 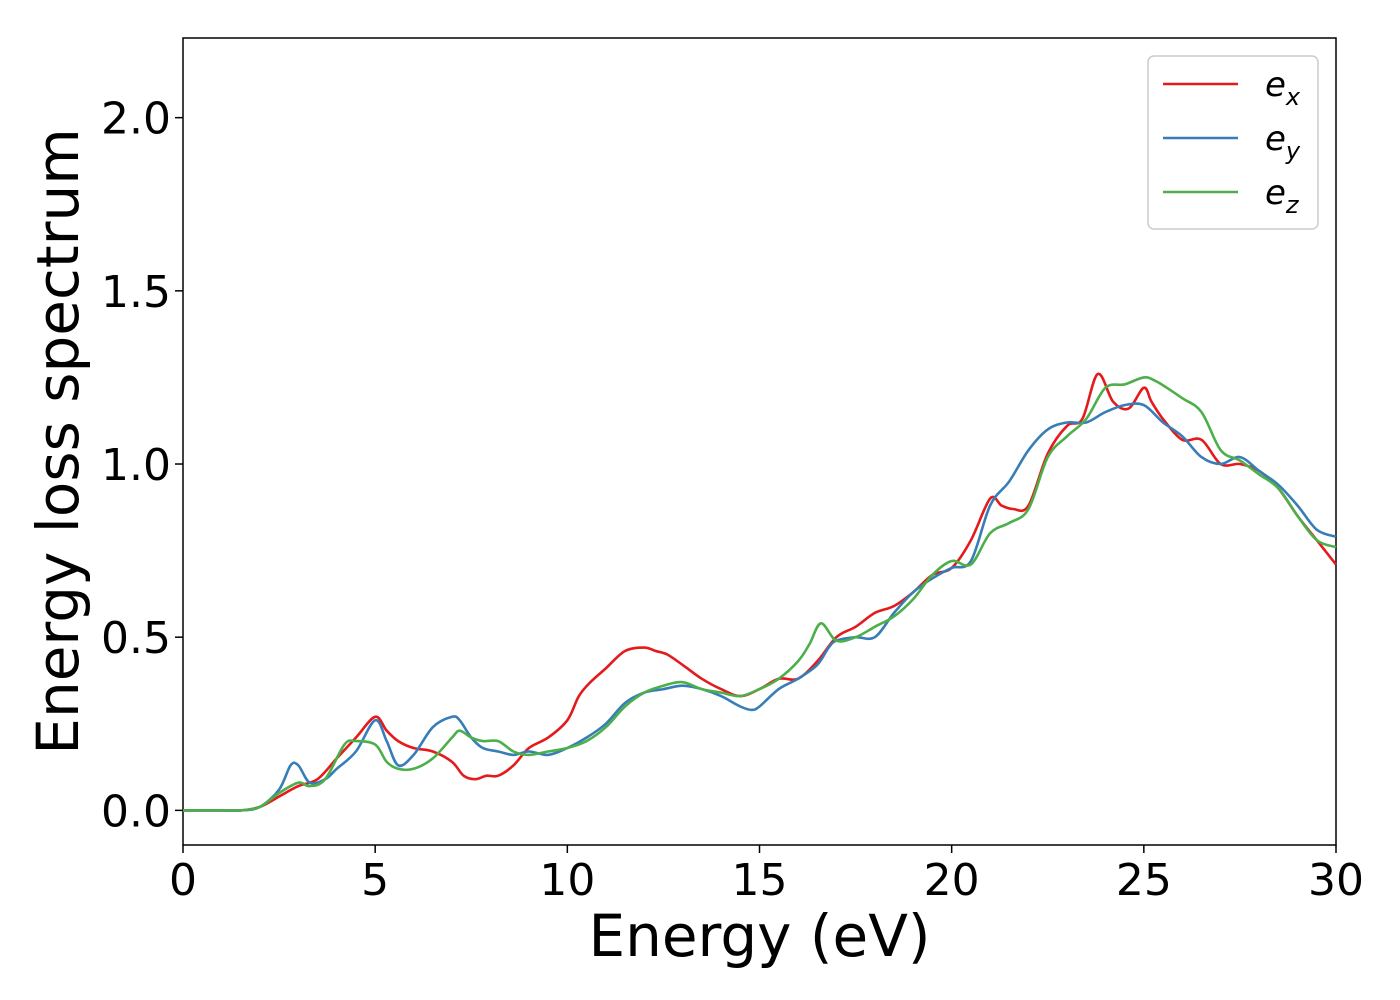 I want to click on y-tick-label: 2.0, so click(x=136, y=119).